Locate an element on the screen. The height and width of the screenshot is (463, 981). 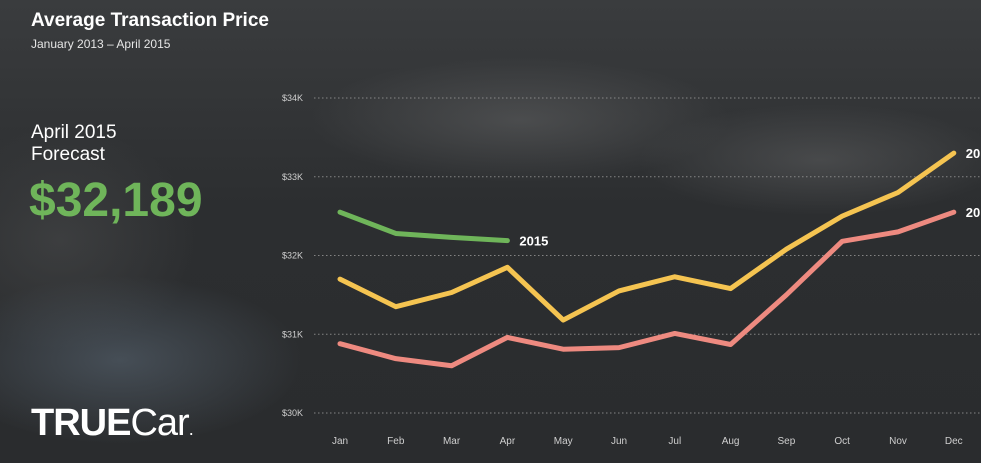
y-tick-label: $32K is located at coordinates (292, 256).